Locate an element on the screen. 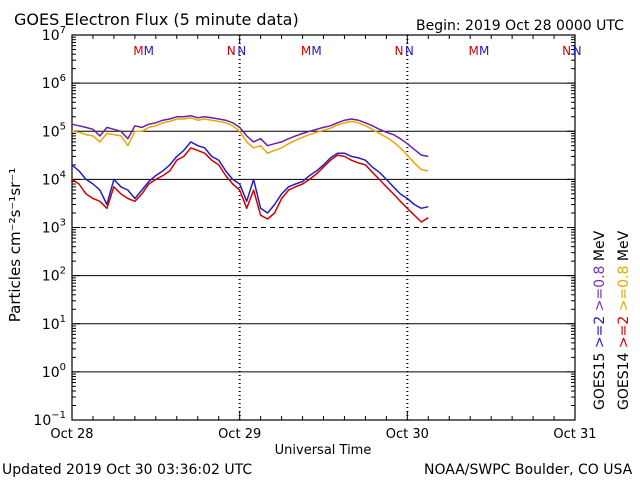 This screenshot has width=640, height=480. y-tick-label: 10⁰ is located at coordinates (54, 371).